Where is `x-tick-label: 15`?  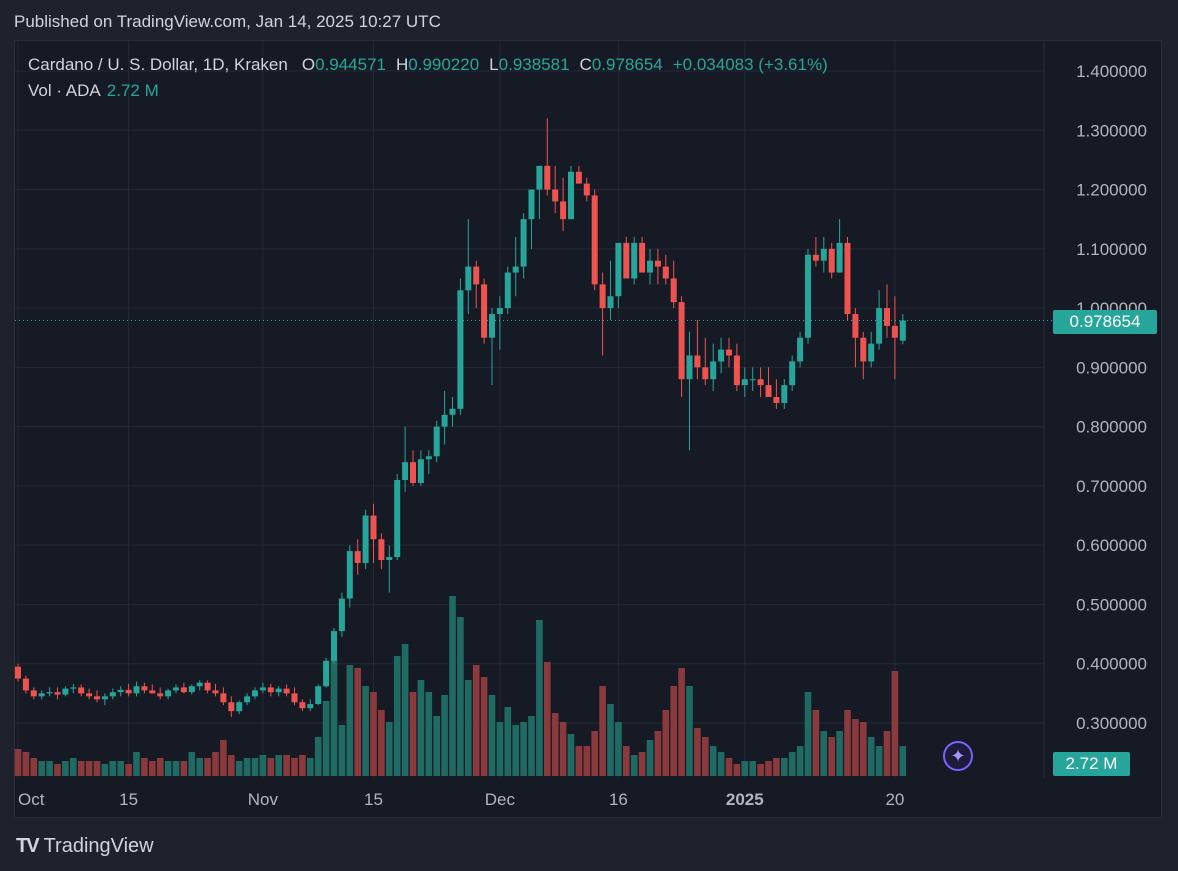 x-tick-label: 15 is located at coordinates (128, 799).